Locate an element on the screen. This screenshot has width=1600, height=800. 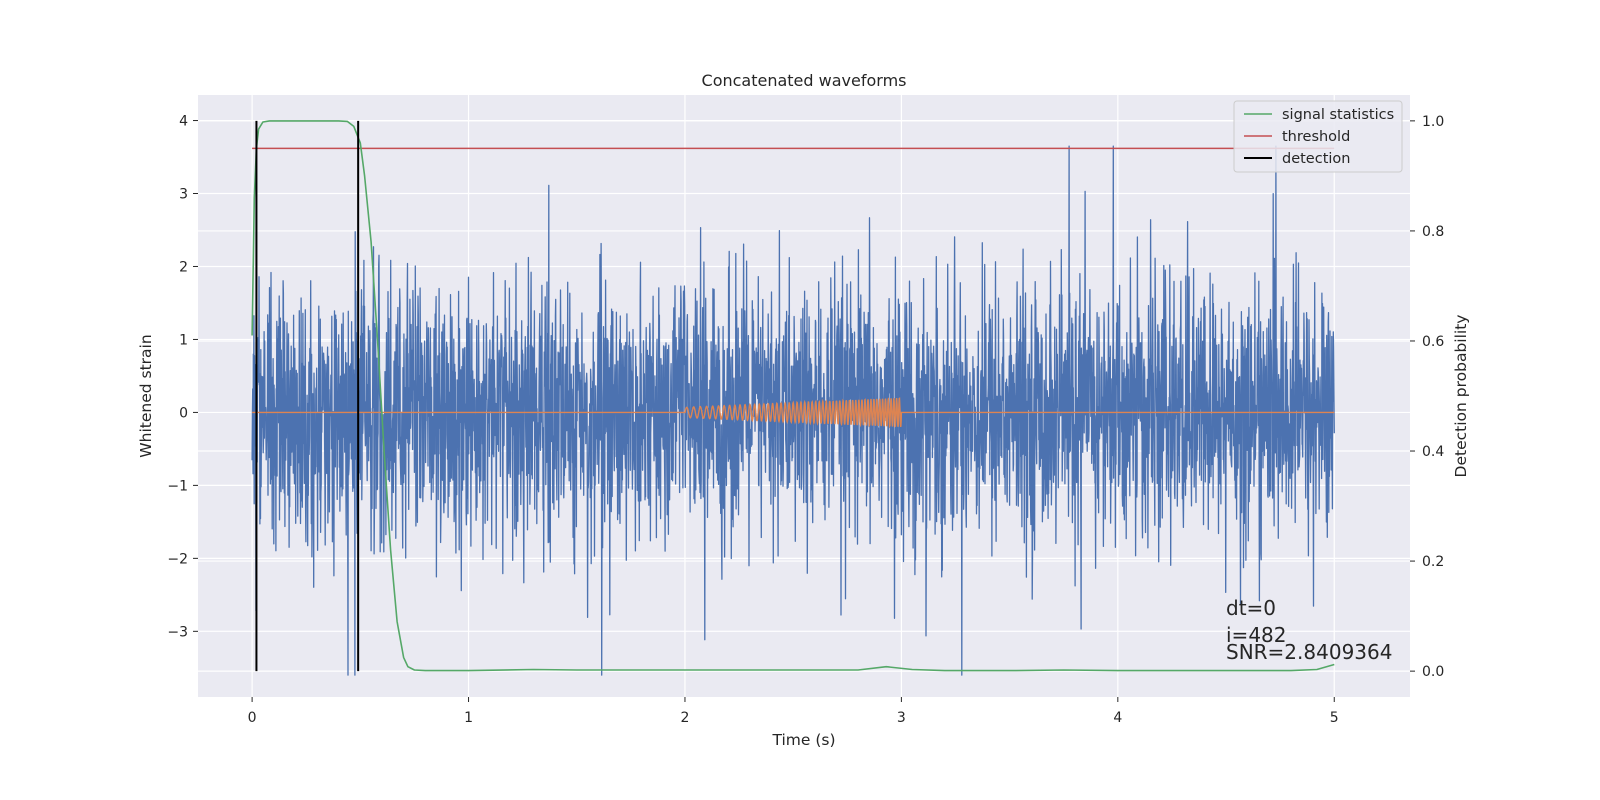
chirp-signal-line is located at coordinates (793, 413).